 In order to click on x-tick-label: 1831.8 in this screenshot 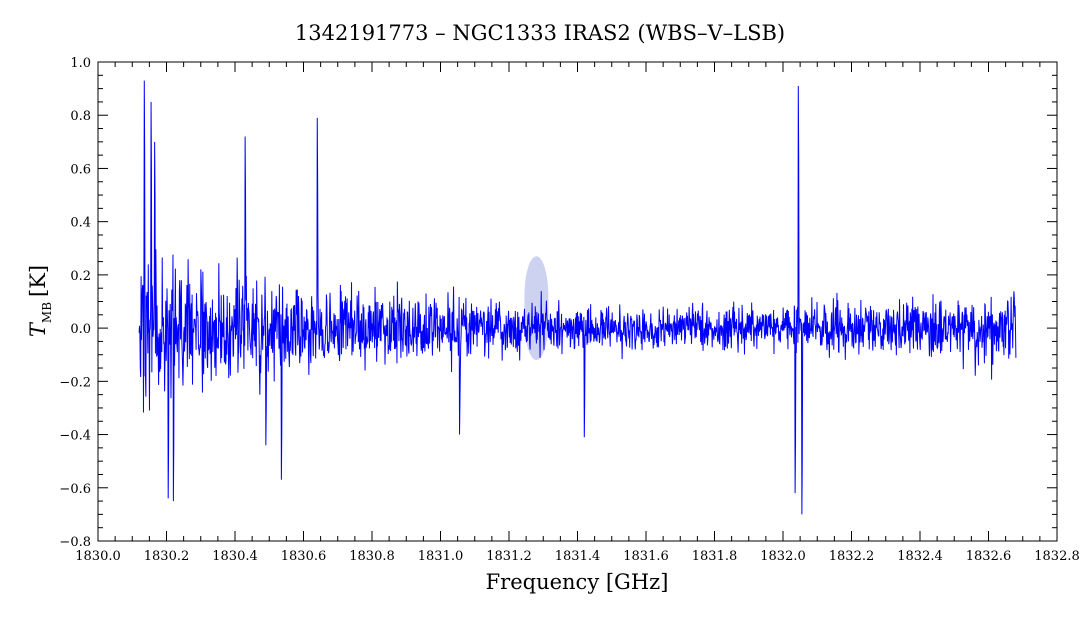, I will do `click(715, 556)`.